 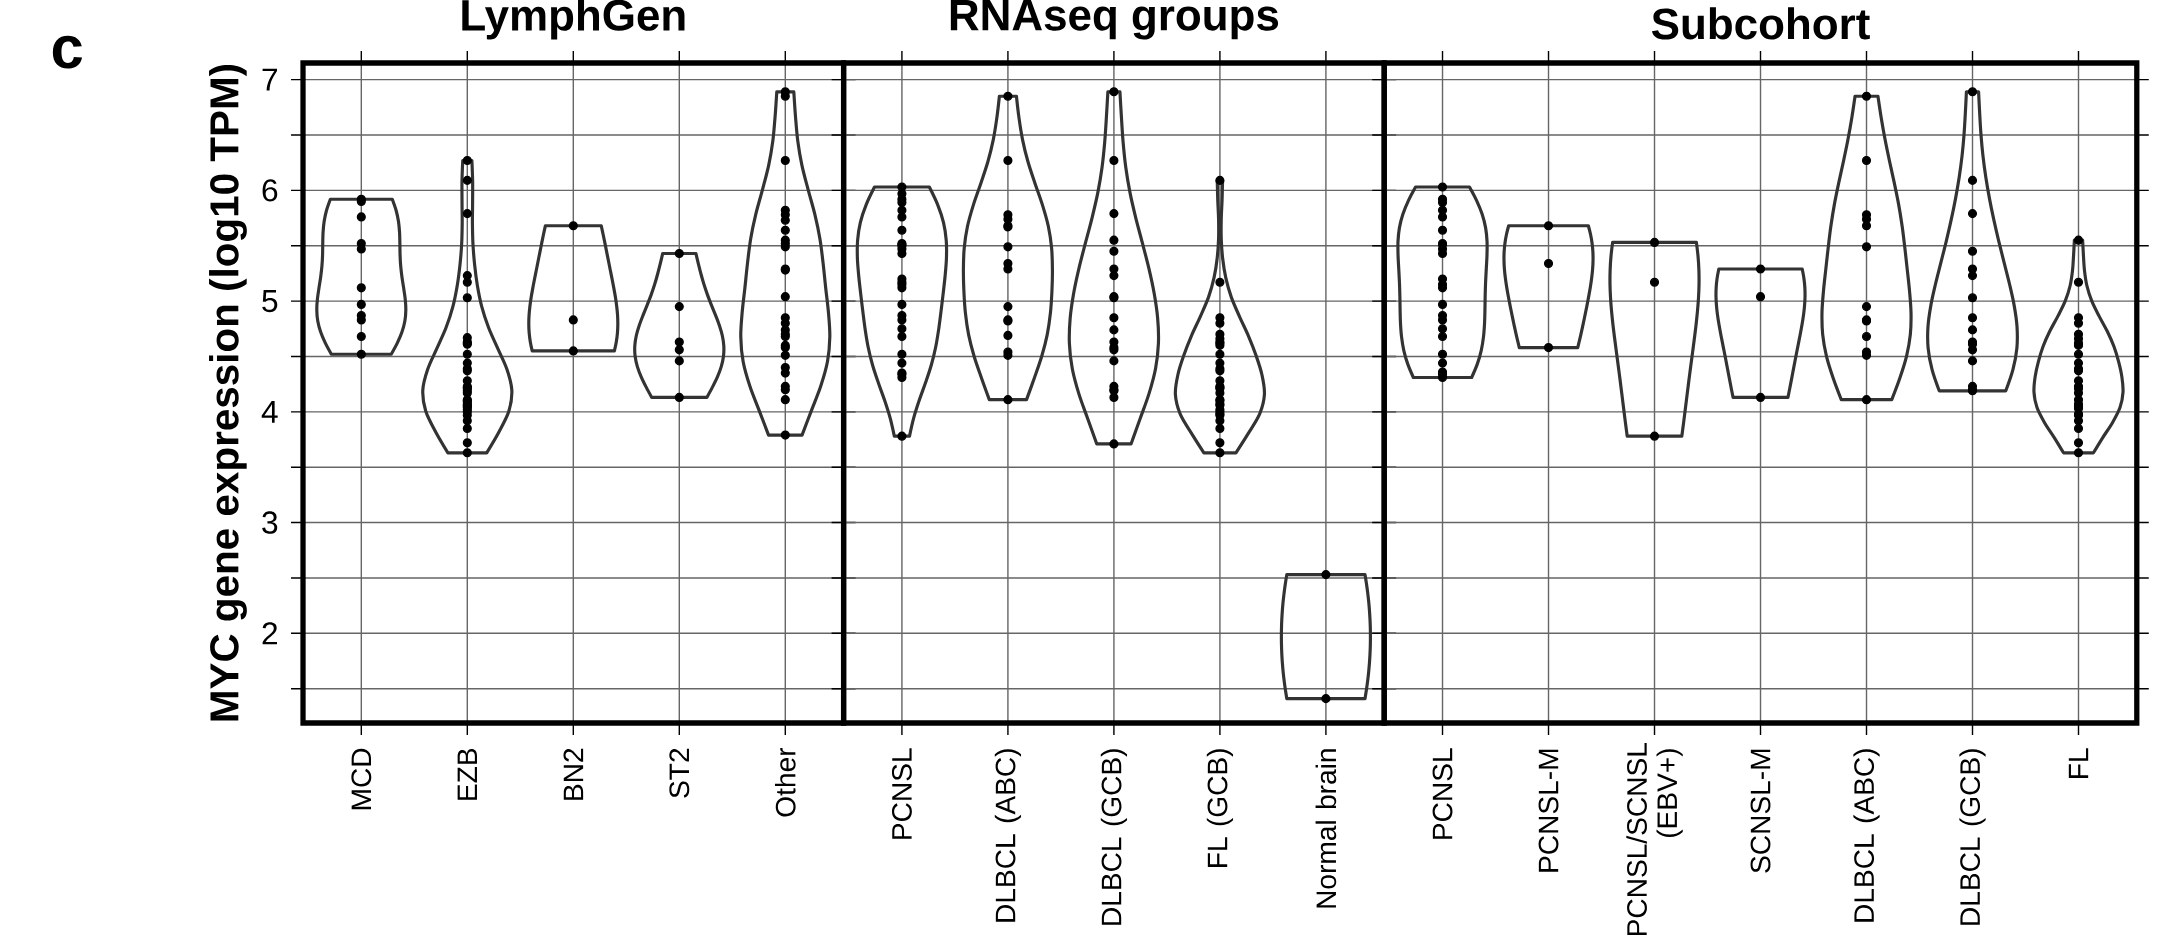 I want to click on y-tick-label: 4, so click(x=269, y=411).